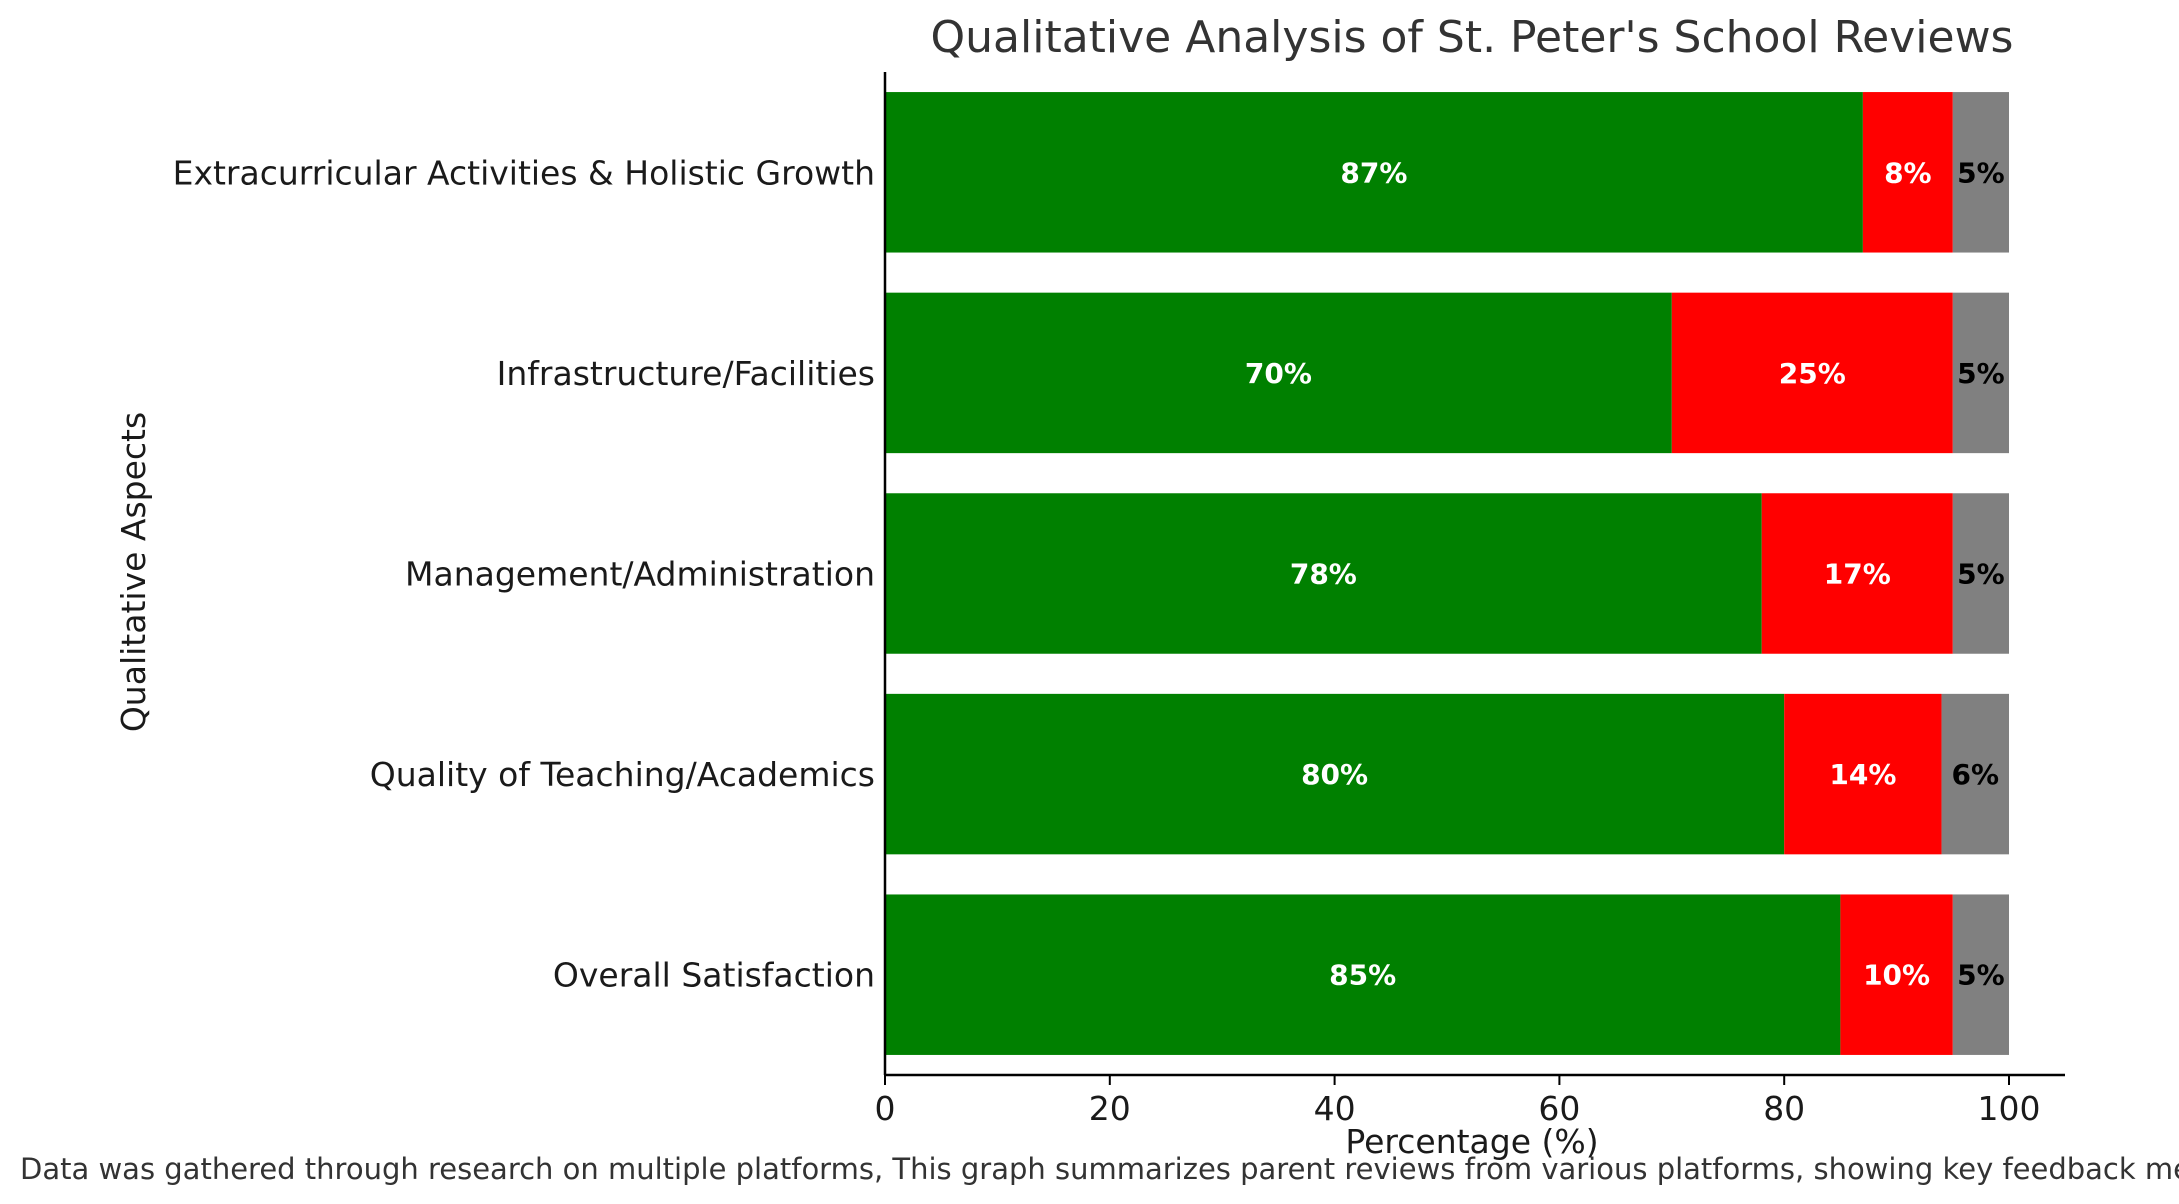 This screenshot has width=2179, height=1204. I want to click on x-tick-label: 60, so click(1559, 1108).